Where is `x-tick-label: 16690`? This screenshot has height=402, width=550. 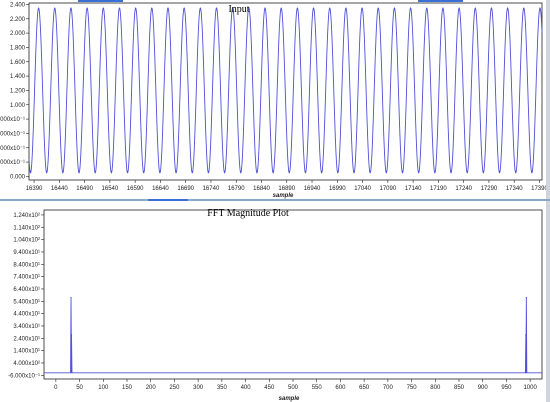
x-tick-label: 16690 is located at coordinates (185, 189).